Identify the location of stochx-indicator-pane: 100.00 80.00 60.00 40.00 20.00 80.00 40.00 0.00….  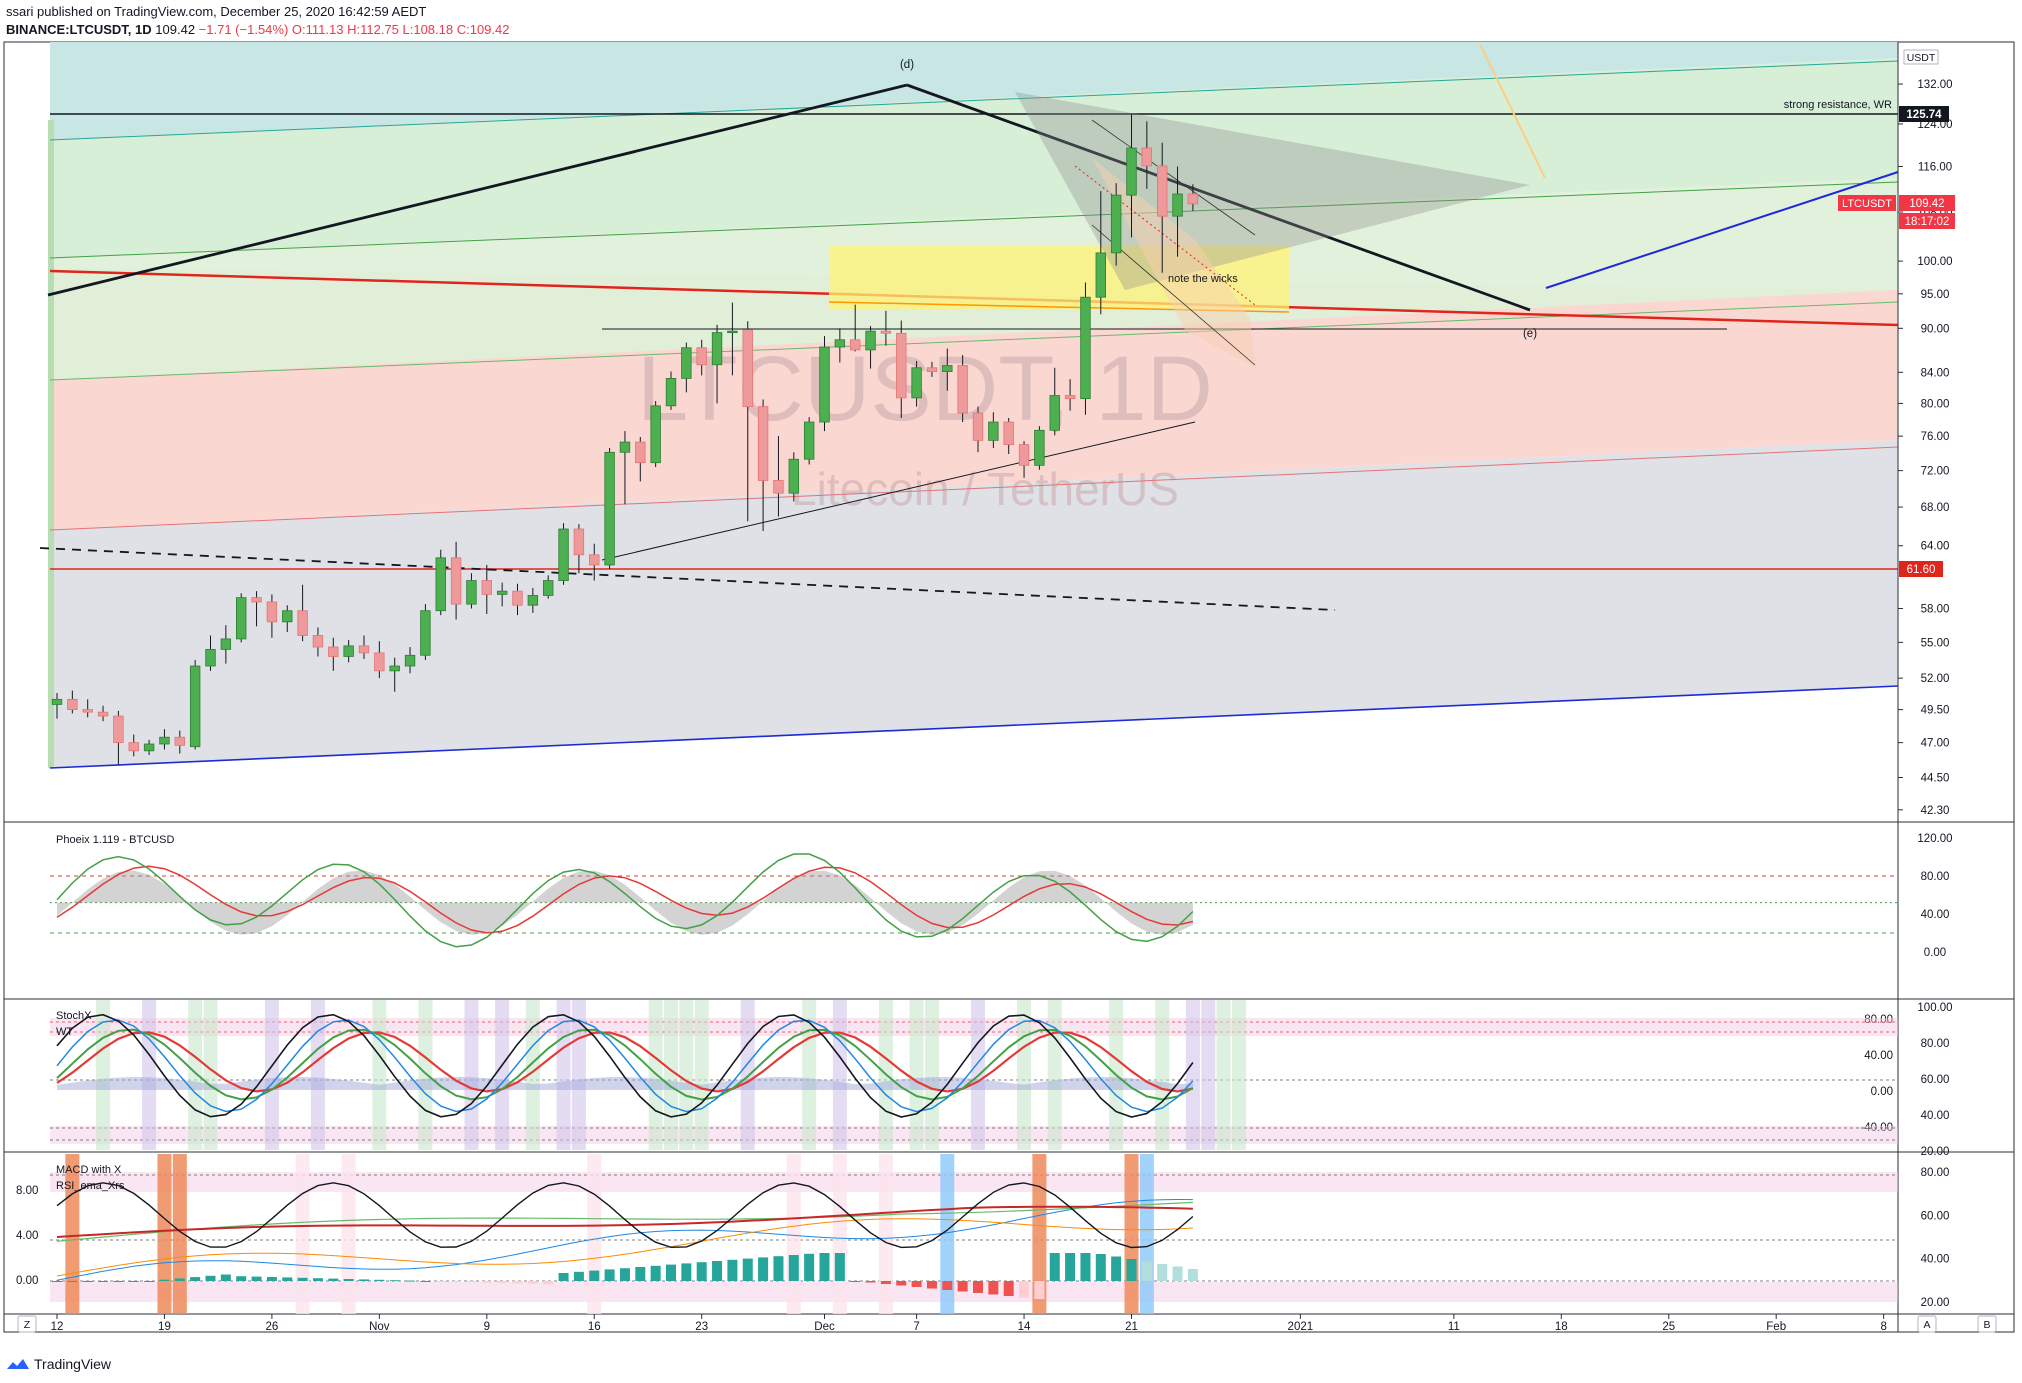
(1001, 1079).